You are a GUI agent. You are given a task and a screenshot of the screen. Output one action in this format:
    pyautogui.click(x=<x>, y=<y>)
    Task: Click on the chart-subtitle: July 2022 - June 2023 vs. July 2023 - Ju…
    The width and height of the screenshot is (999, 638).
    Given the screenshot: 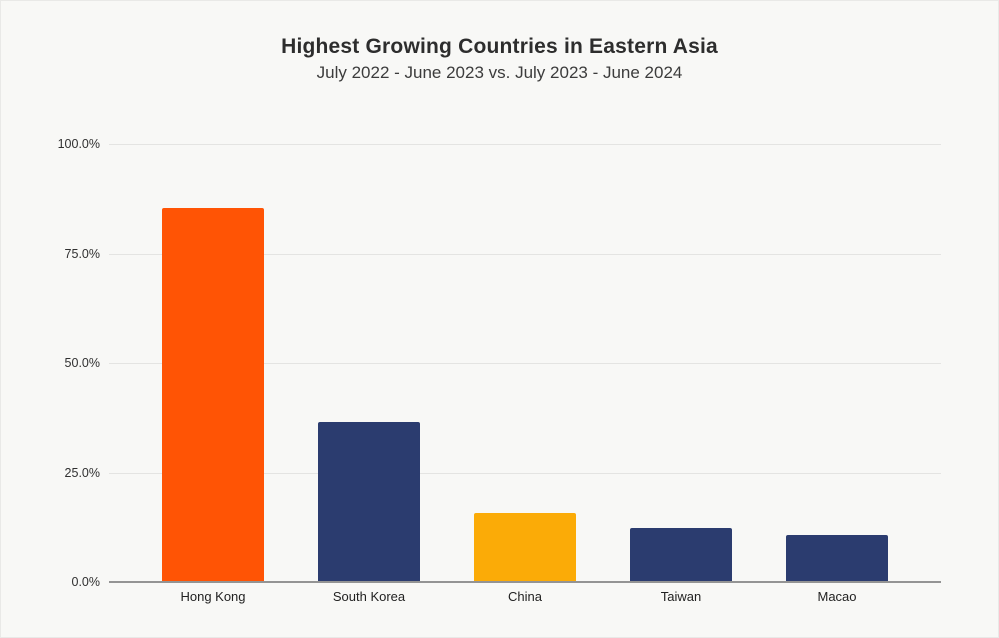 What is the action you would take?
    pyautogui.click(x=499, y=72)
    